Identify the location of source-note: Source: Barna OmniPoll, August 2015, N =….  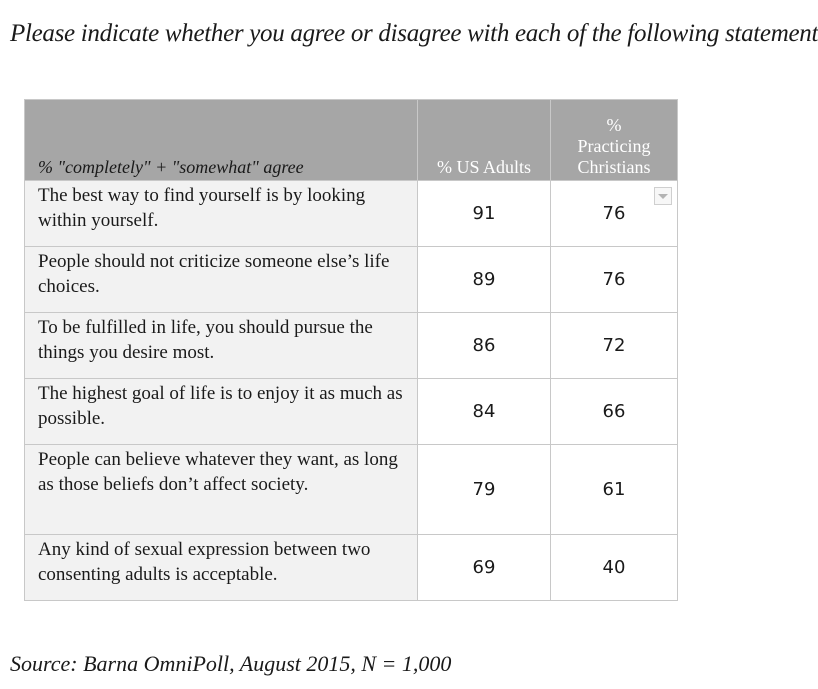
(231, 663).